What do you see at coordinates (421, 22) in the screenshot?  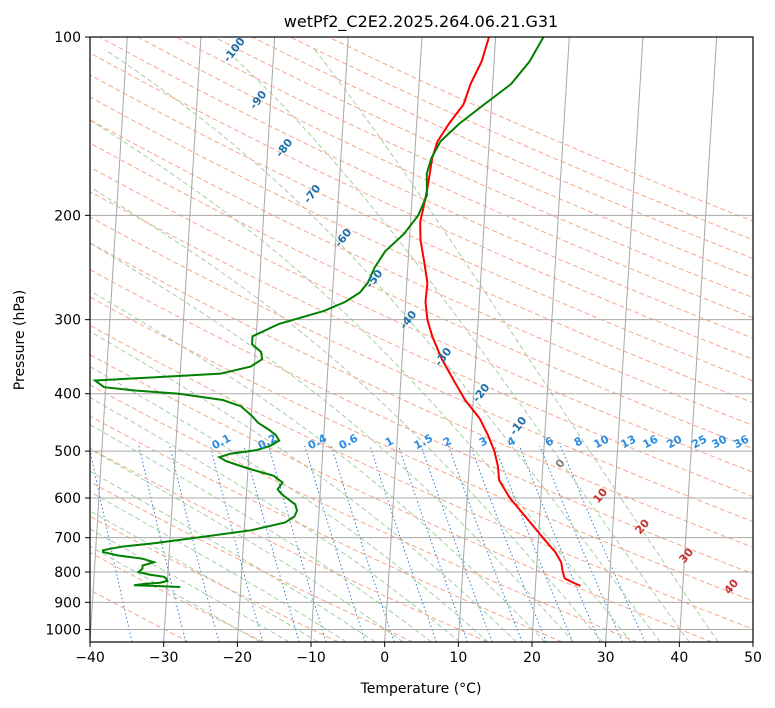 I see `chart-title: wetPf2_C2E2.2025.264.06.21.G31` at bounding box center [421, 22].